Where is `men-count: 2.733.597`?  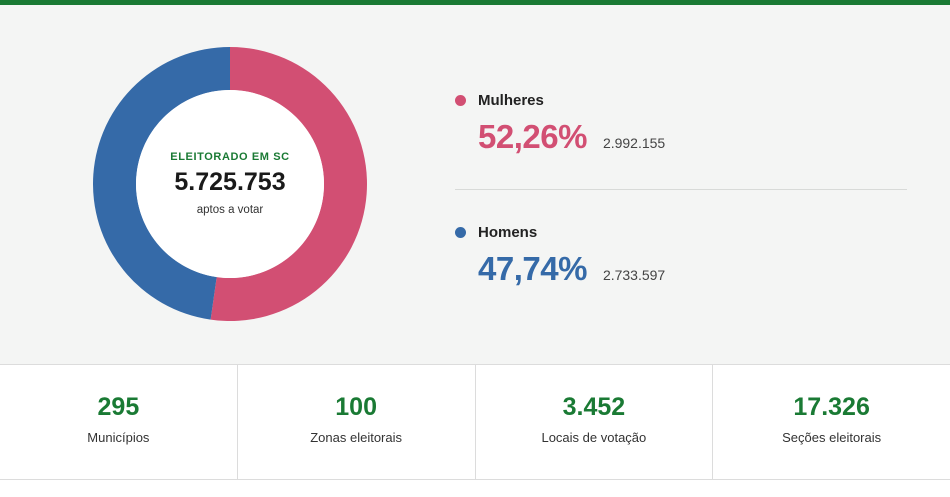
men-count: 2.733.597 is located at coordinates (634, 275).